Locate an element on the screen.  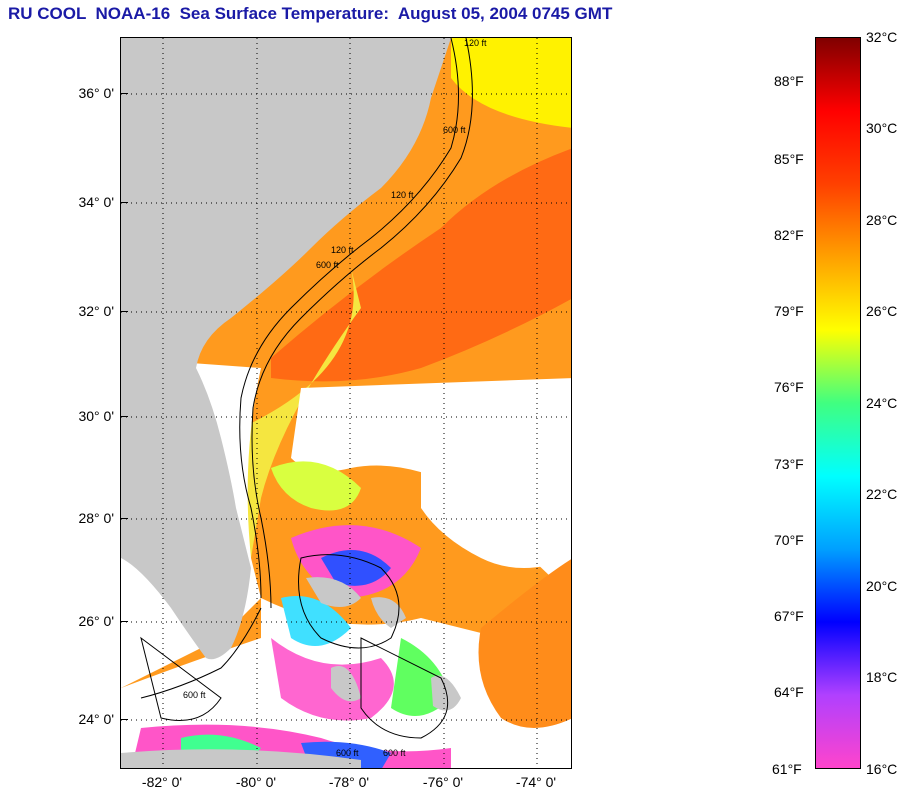
colorbar-label-f: 79°F is located at coordinates (789, 311).